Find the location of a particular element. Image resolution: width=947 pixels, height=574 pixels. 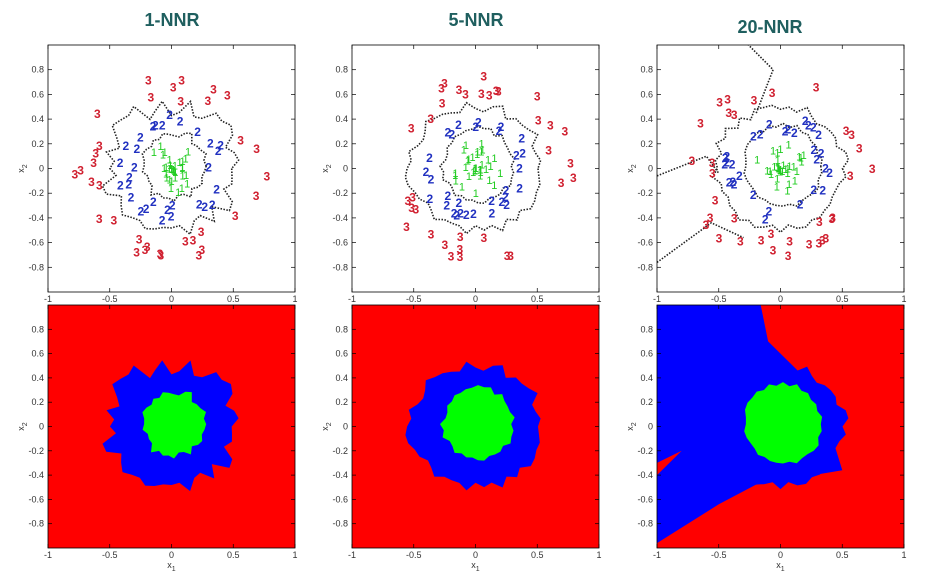

y-tick-label: -0.4 is located at coordinates (36, 475).